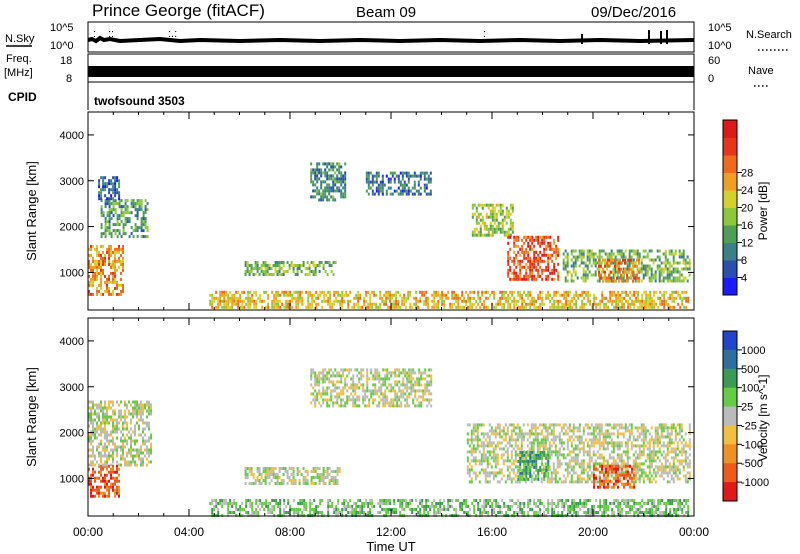 Image resolution: width=800 pixels, height=554 pixels. What do you see at coordinates (62, 28) in the screenshot?
I see `log-tick-top-left: 10^5` at bounding box center [62, 28].